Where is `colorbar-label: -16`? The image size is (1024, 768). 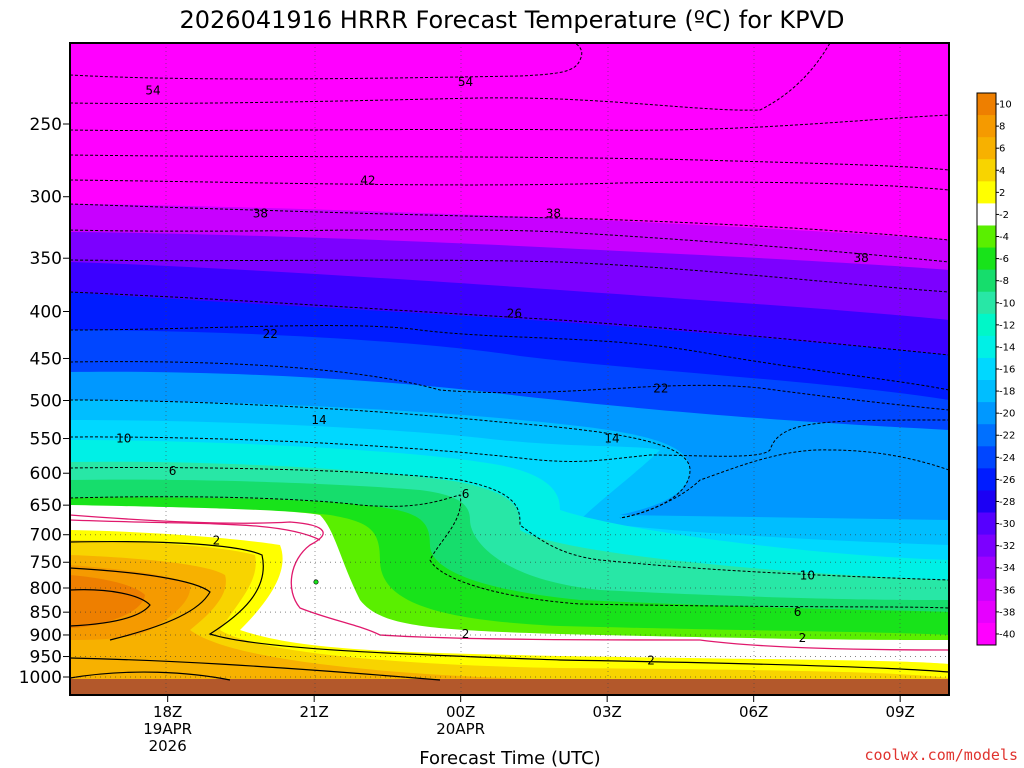 colorbar-label: -16 is located at coordinates (1007, 370).